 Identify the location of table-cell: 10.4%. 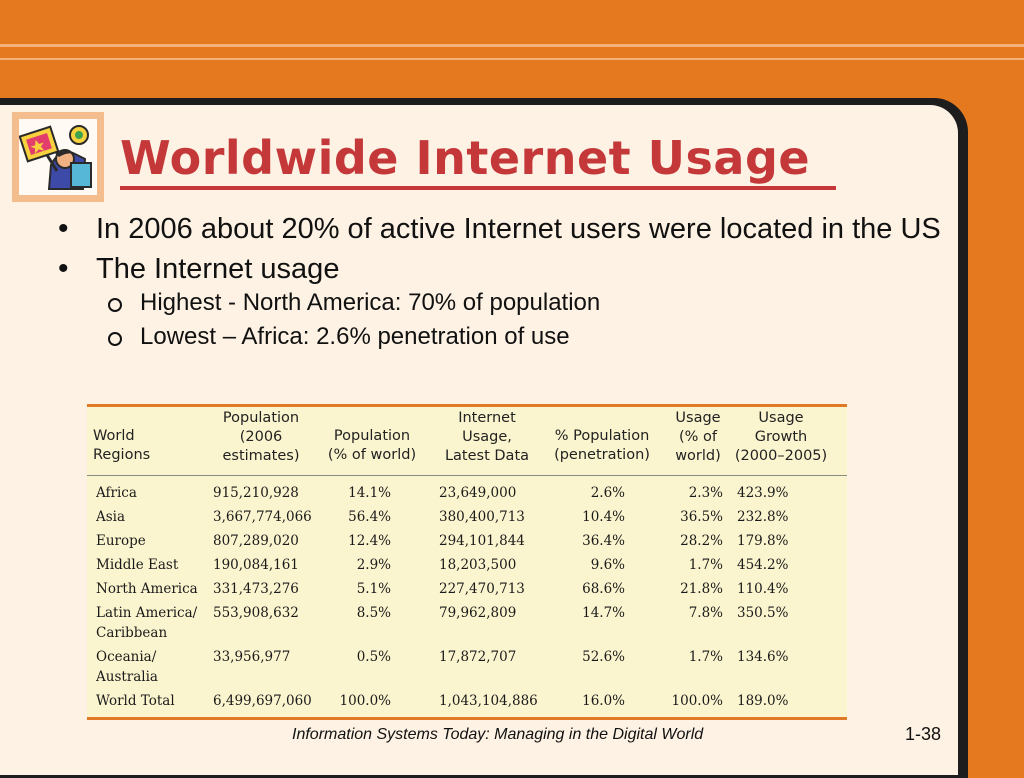
(603, 517).